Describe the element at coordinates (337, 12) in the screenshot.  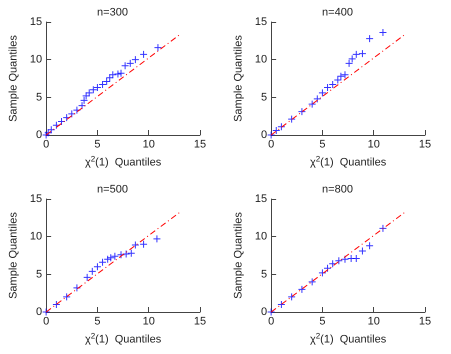
I see `chart-title: n=400` at that location.